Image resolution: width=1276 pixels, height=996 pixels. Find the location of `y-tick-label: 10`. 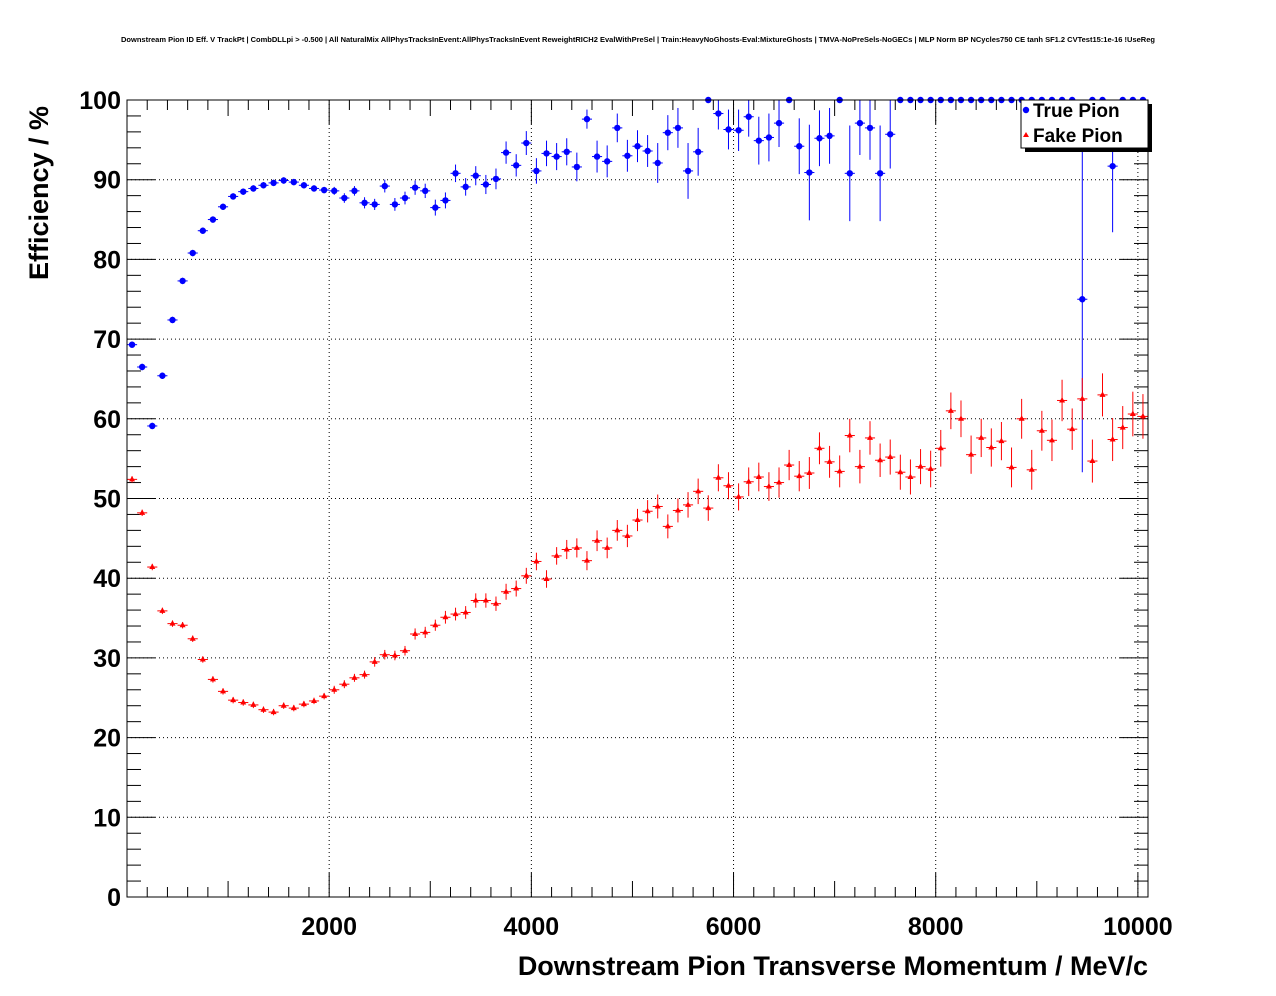

y-tick-label: 10 is located at coordinates (107, 818).